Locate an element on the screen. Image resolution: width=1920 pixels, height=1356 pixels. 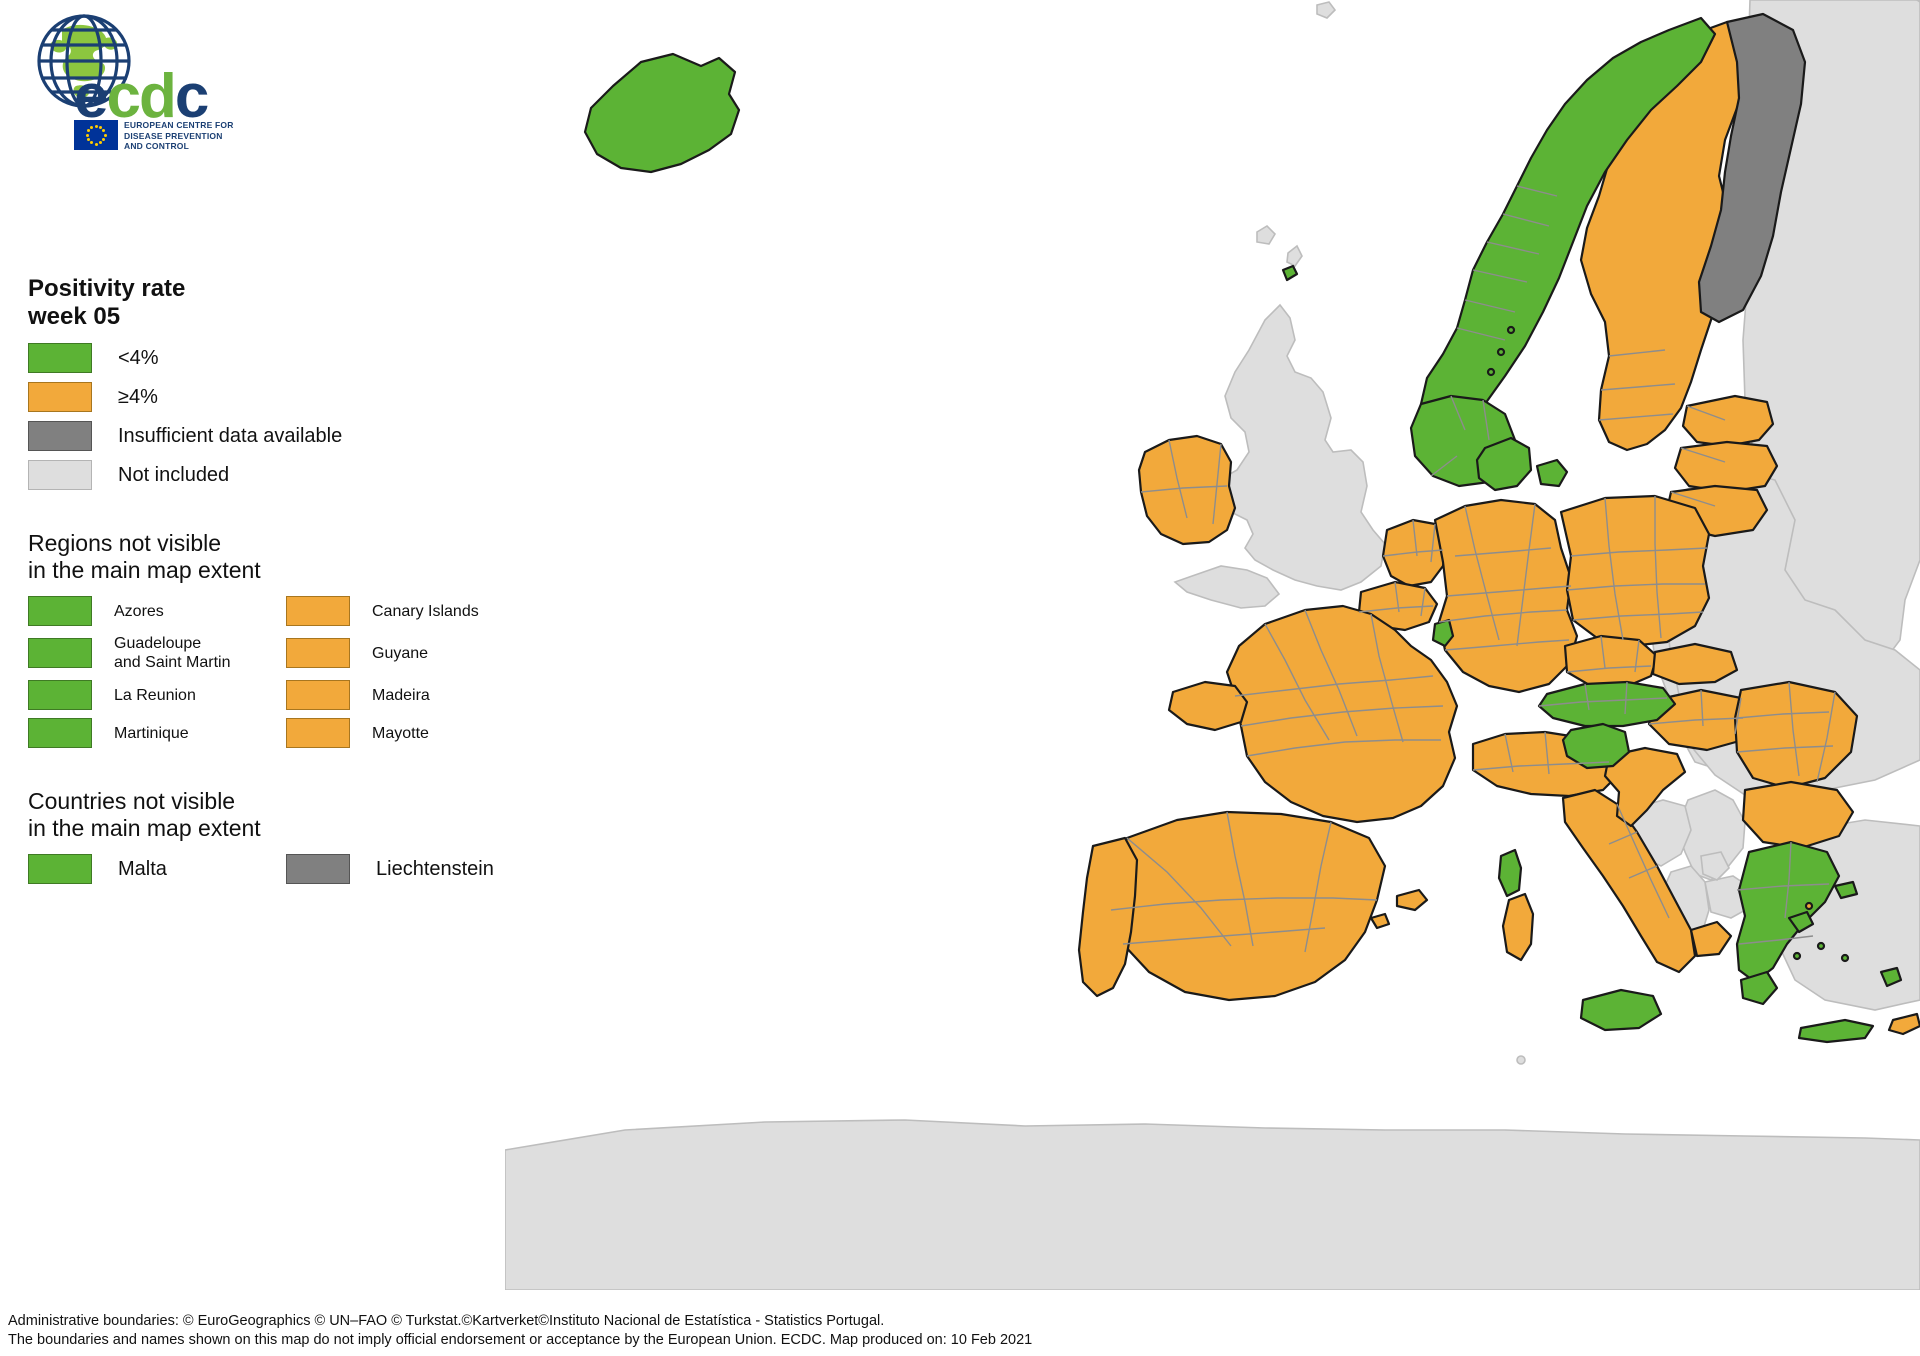
regions-heading-line1: Regions not visible is located at coordinates (125, 543).